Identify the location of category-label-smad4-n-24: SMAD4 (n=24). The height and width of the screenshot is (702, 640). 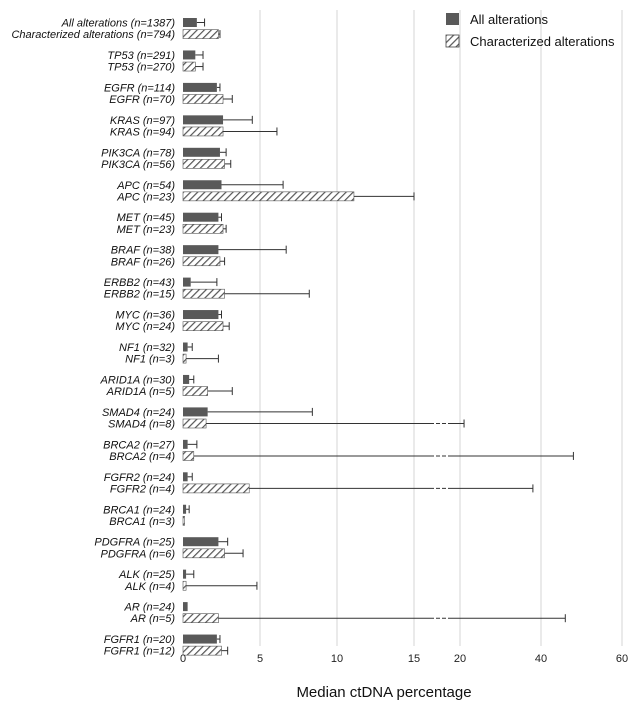
(138, 413).